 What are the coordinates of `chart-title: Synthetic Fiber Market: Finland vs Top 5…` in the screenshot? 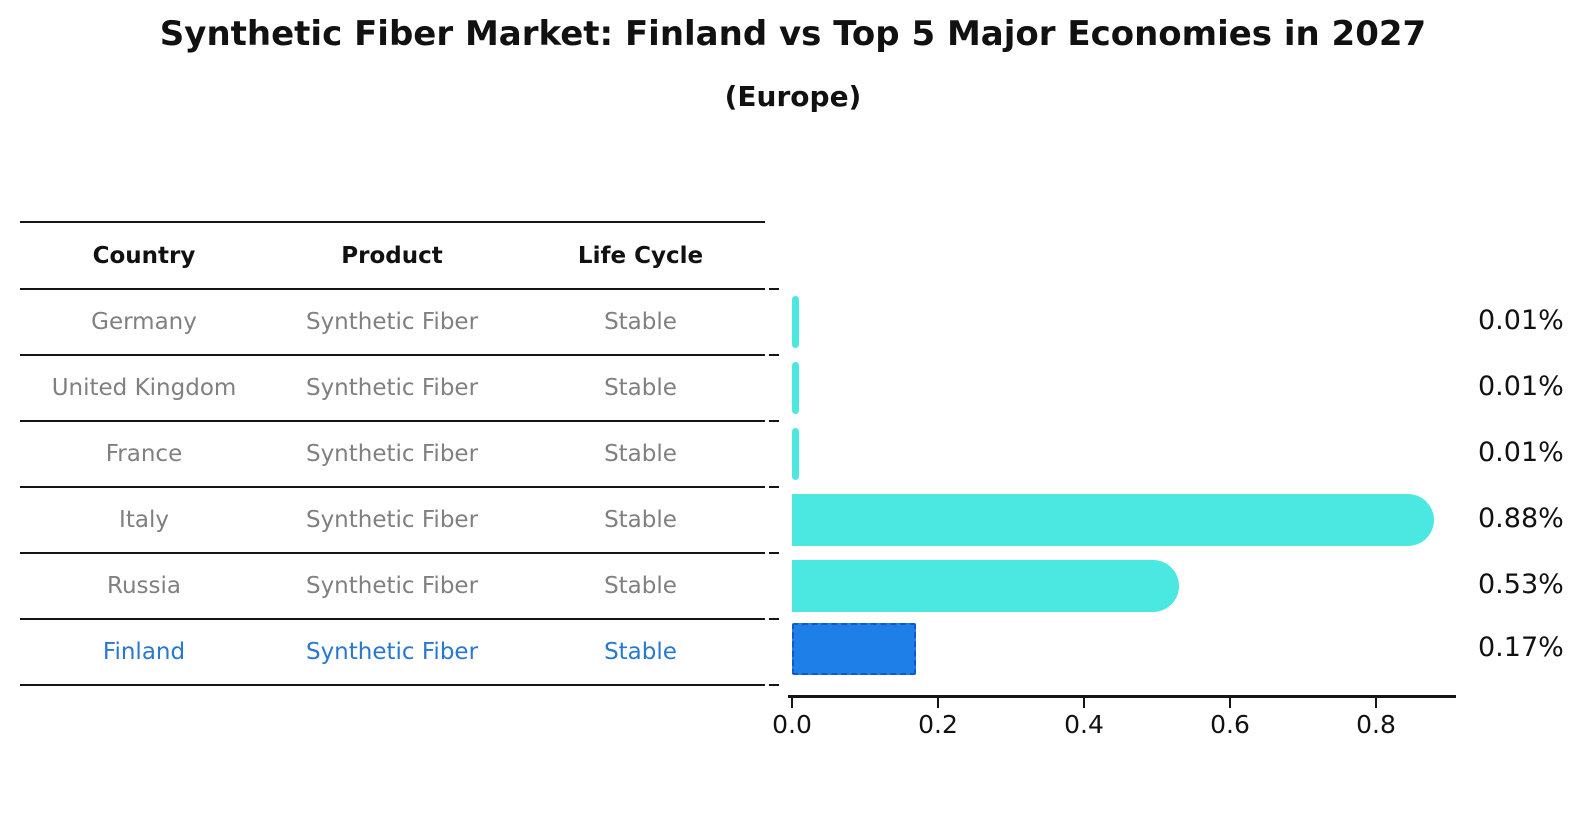 It's located at (793, 34).